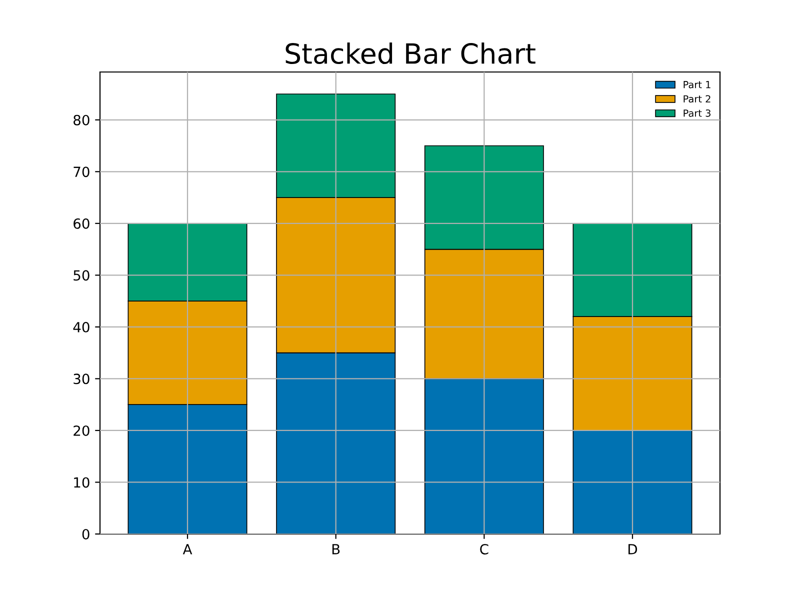  What do you see at coordinates (484, 549) in the screenshot?
I see `x-tick-label: C` at bounding box center [484, 549].